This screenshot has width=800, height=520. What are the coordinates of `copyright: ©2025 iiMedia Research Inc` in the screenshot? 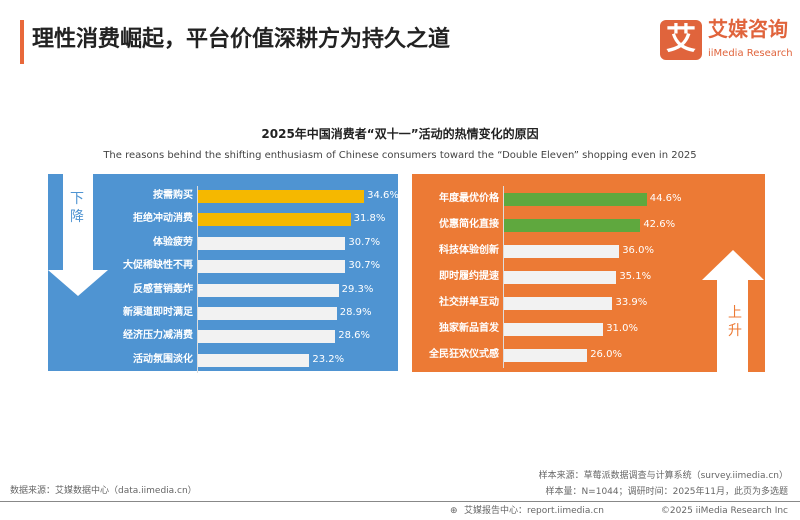 It's located at (724, 511).